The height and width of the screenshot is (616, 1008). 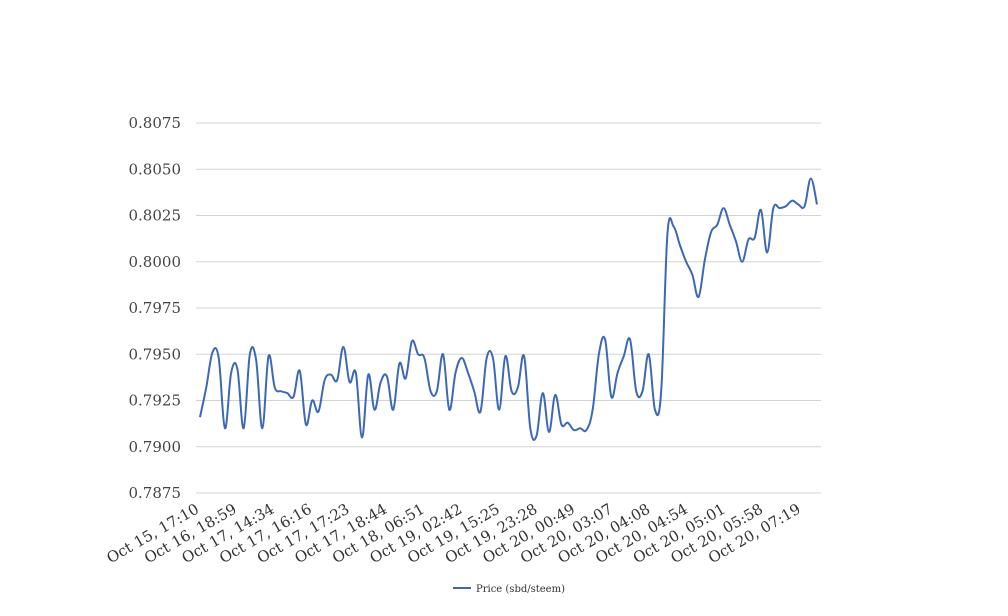 I want to click on y-tick-label: 0.7950, so click(x=155, y=354).